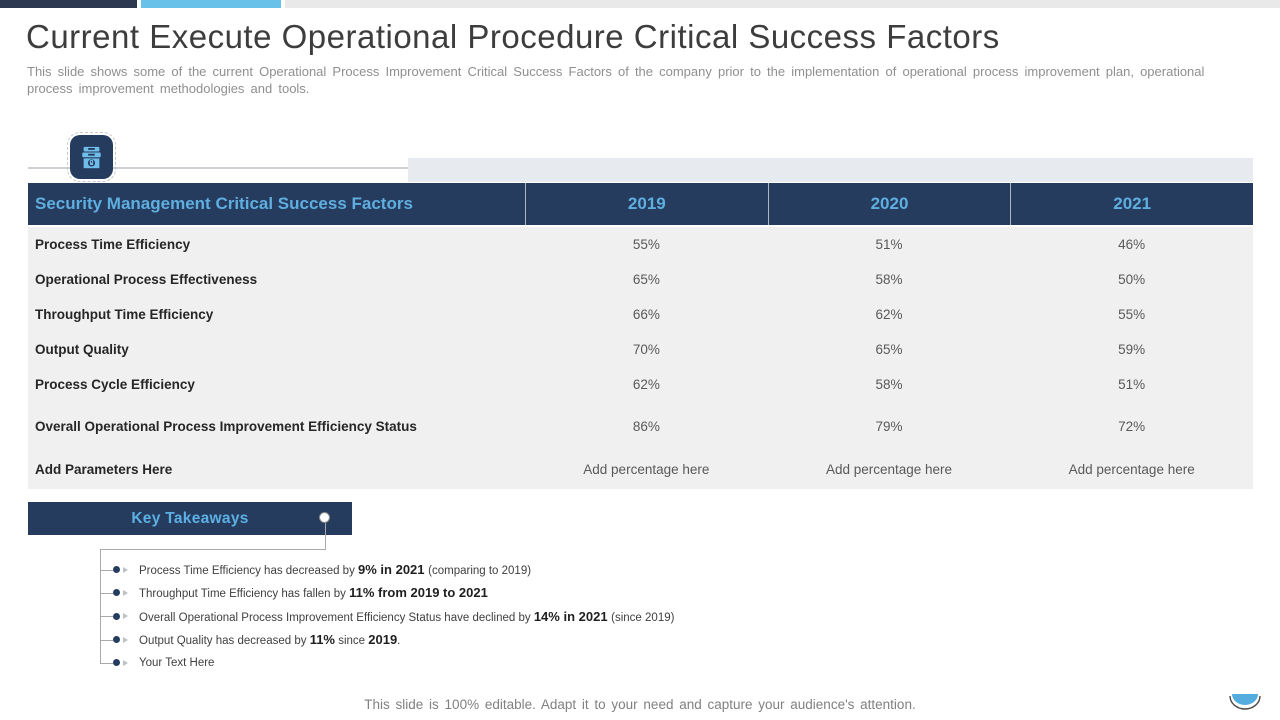 The height and width of the screenshot is (720, 1280). Describe the element at coordinates (218, 168) in the screenshot. I see `decorative-line` at that location.